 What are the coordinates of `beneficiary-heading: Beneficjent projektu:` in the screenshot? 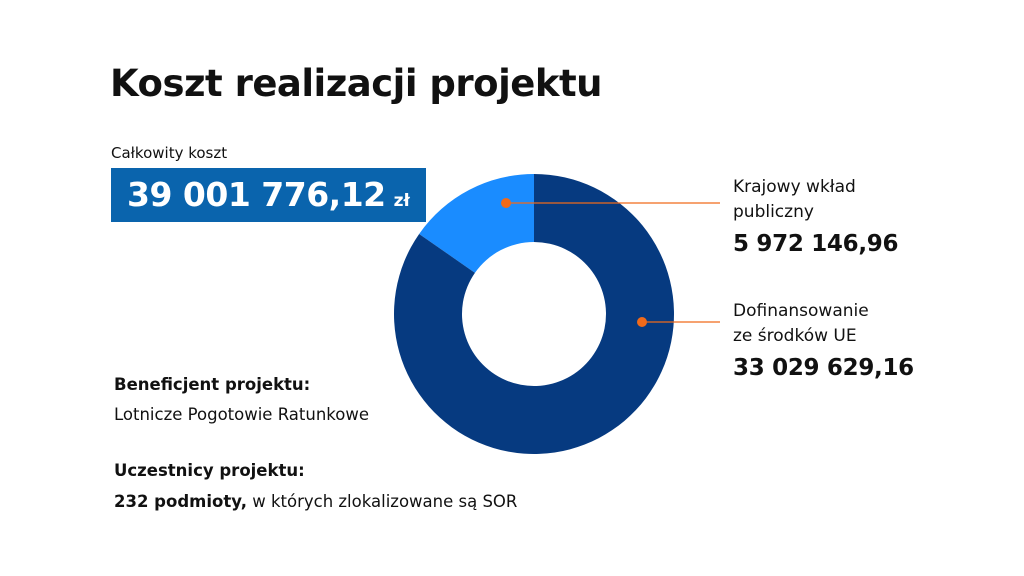 It's located at (212, 384).